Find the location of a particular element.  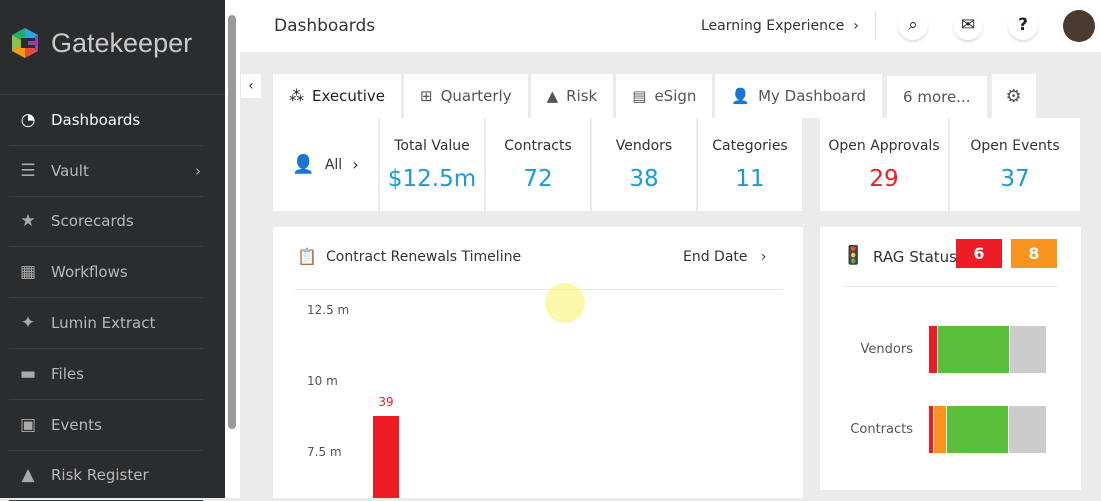

tab-label: Risk is located at coordinates (582, 96).